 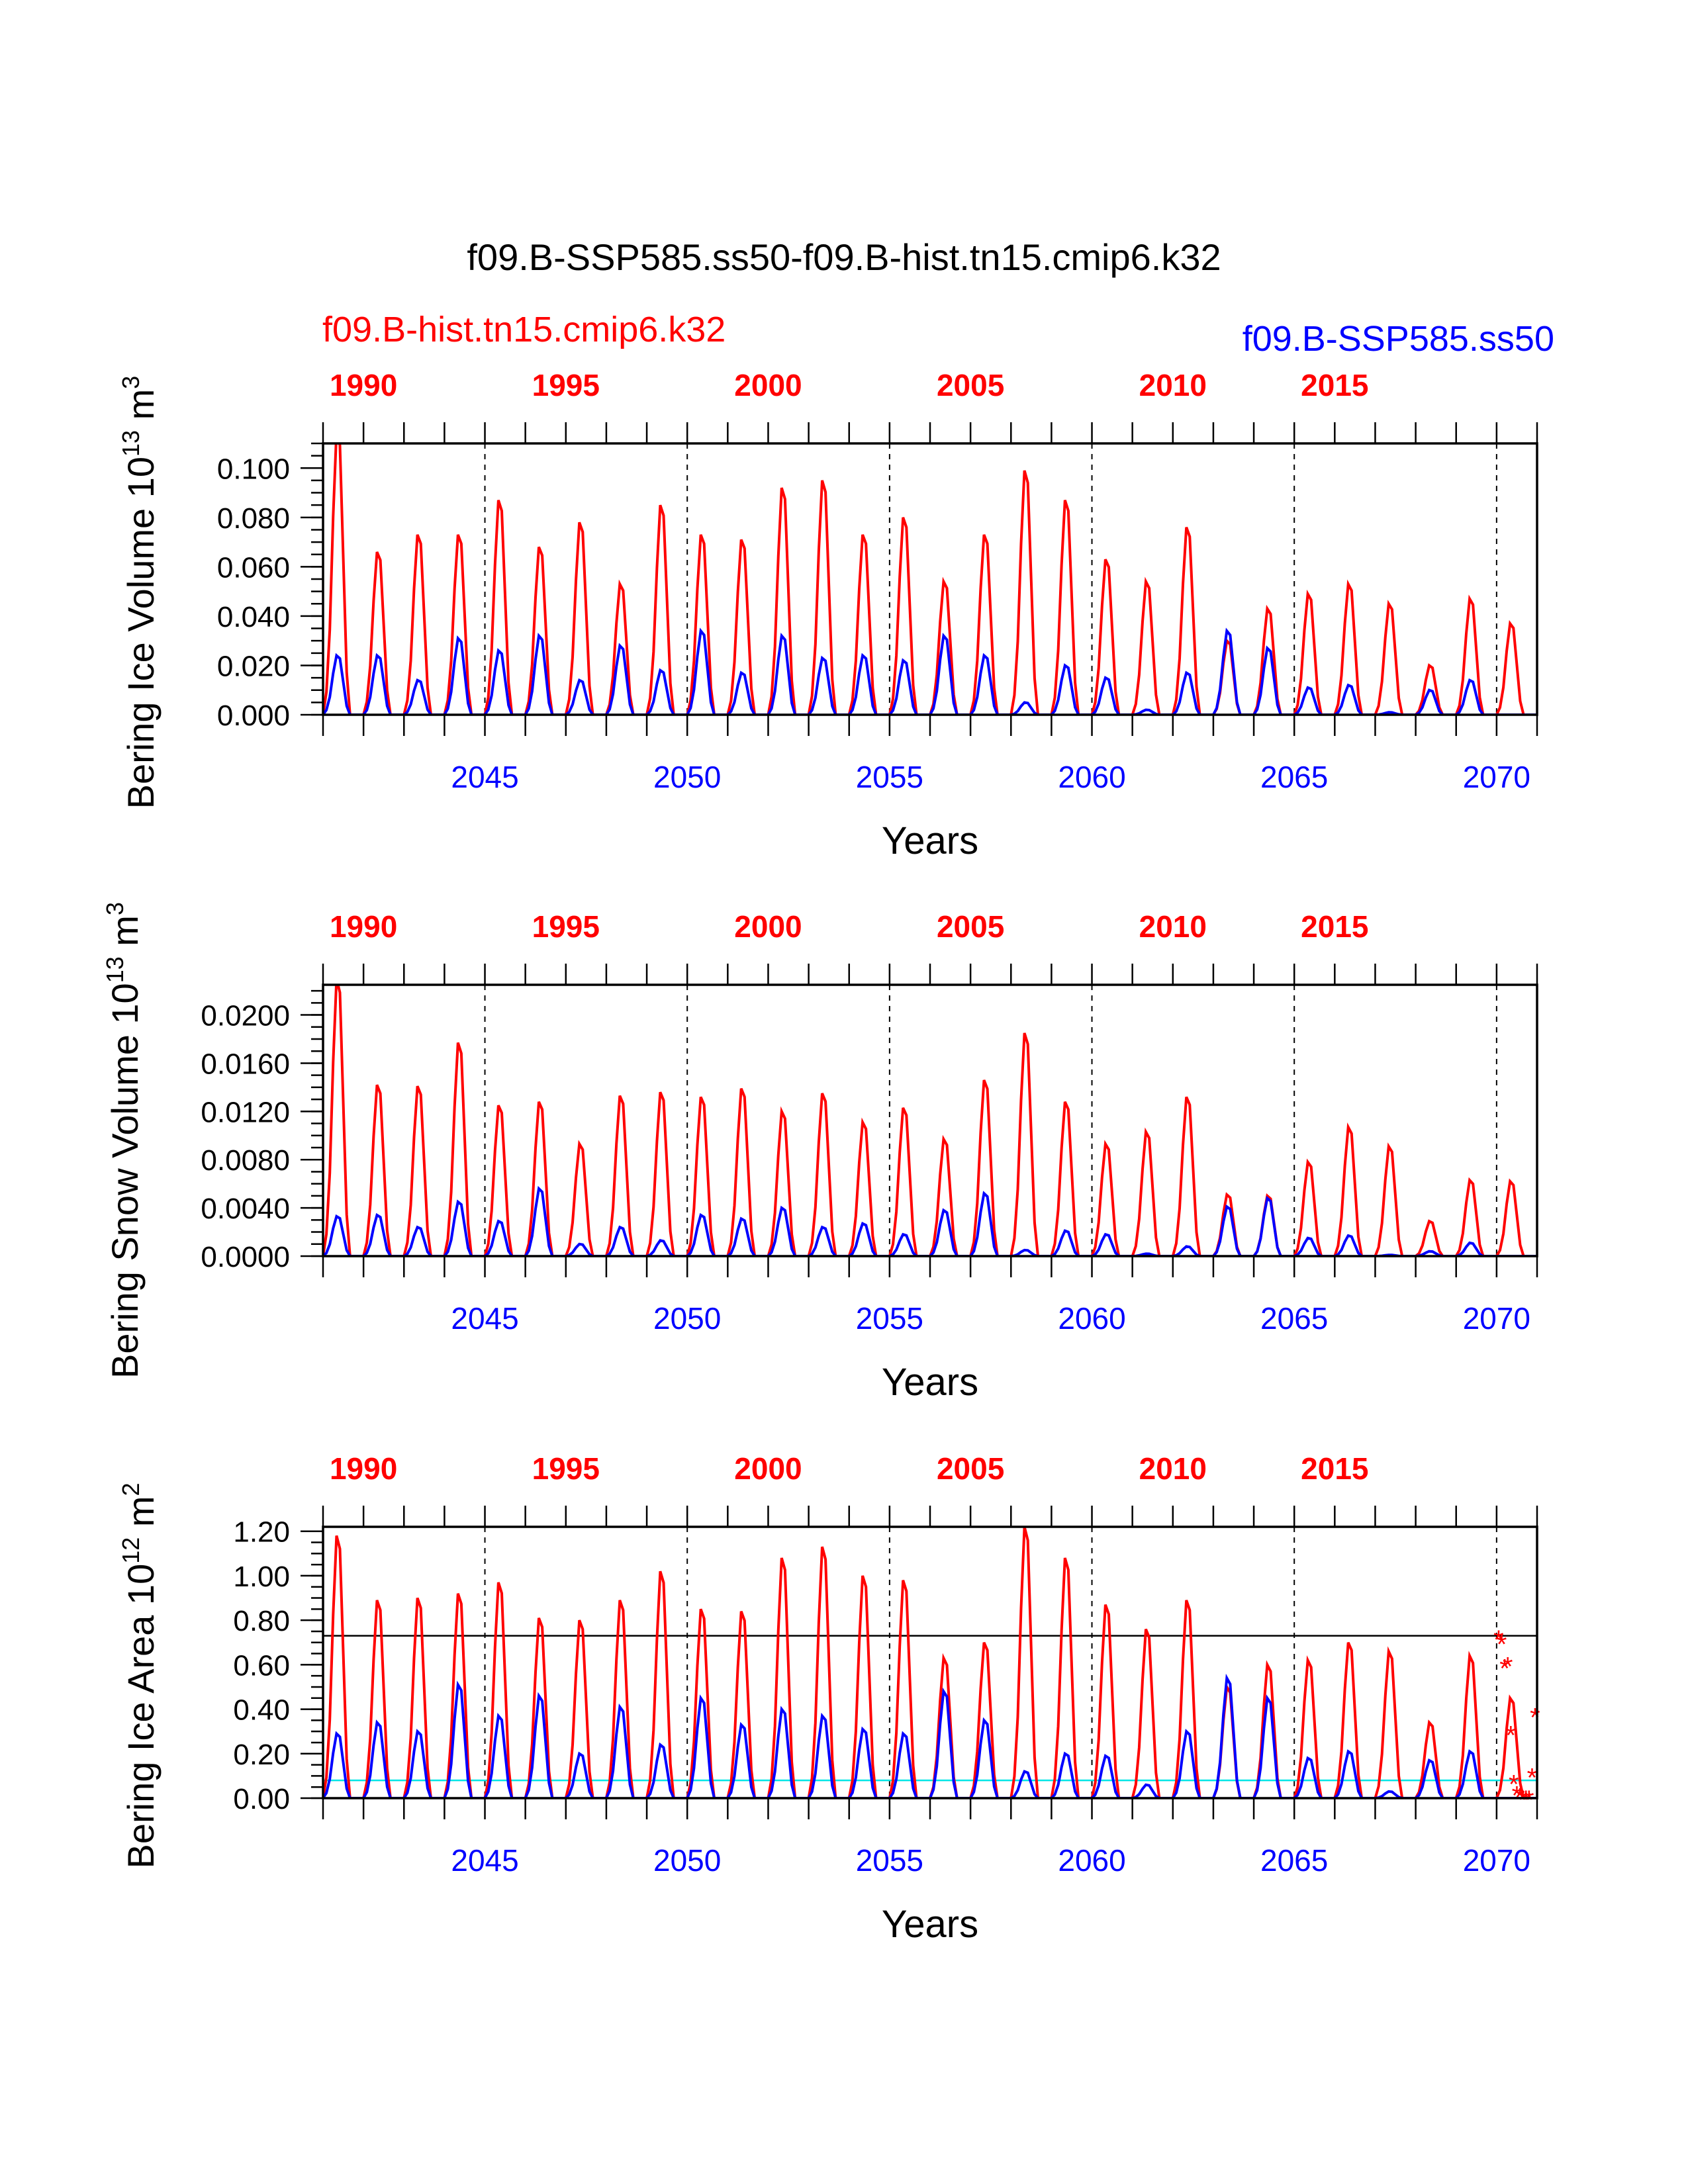 What do you see at coordinates (253, 666) in the screenshot?
I see `y-tick-label: 0.020` at bounding box center [253, 666].